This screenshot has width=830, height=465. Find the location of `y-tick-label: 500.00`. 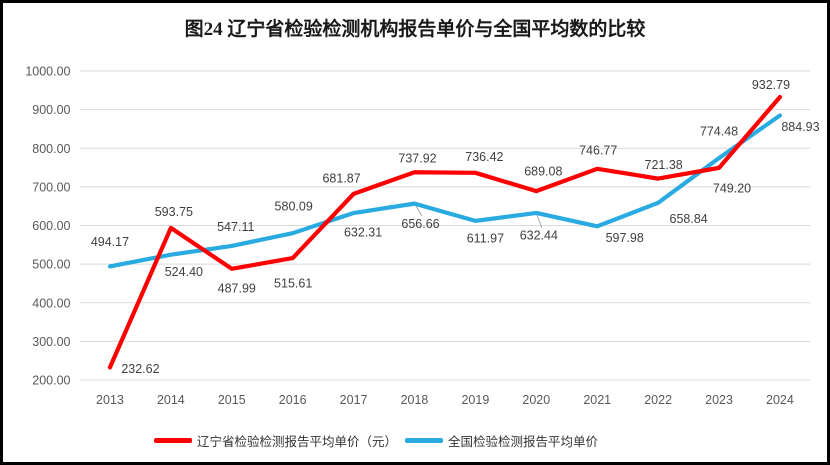

y-tick-label: 500.00 is located at coordinates (51, 265).